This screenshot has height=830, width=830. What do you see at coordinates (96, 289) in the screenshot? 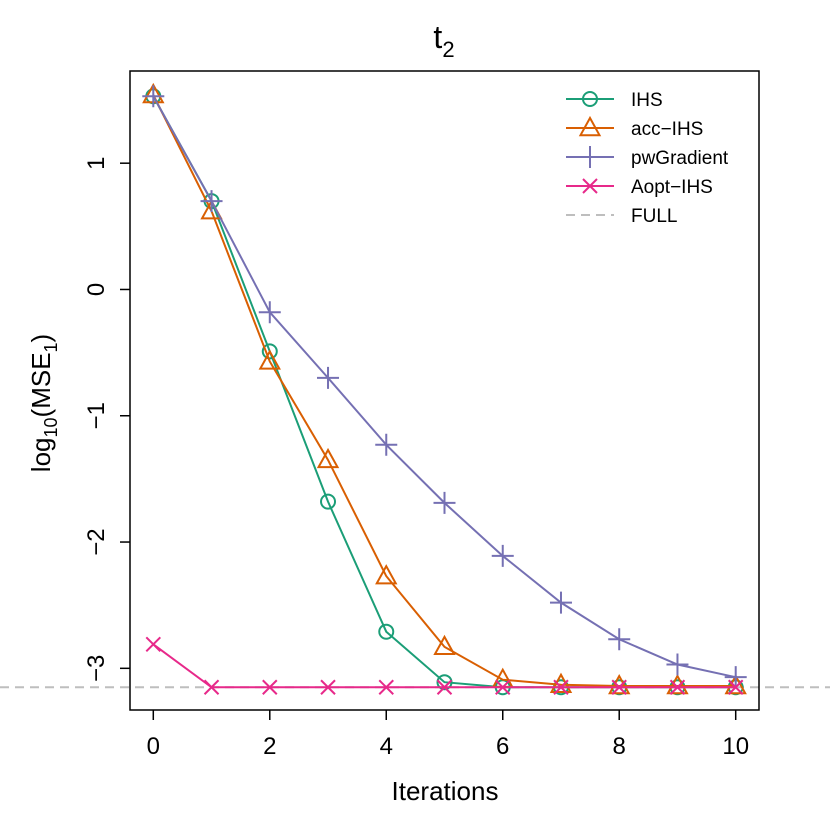
I see `y-tick-label: 0` at bounding box center [96, 289].